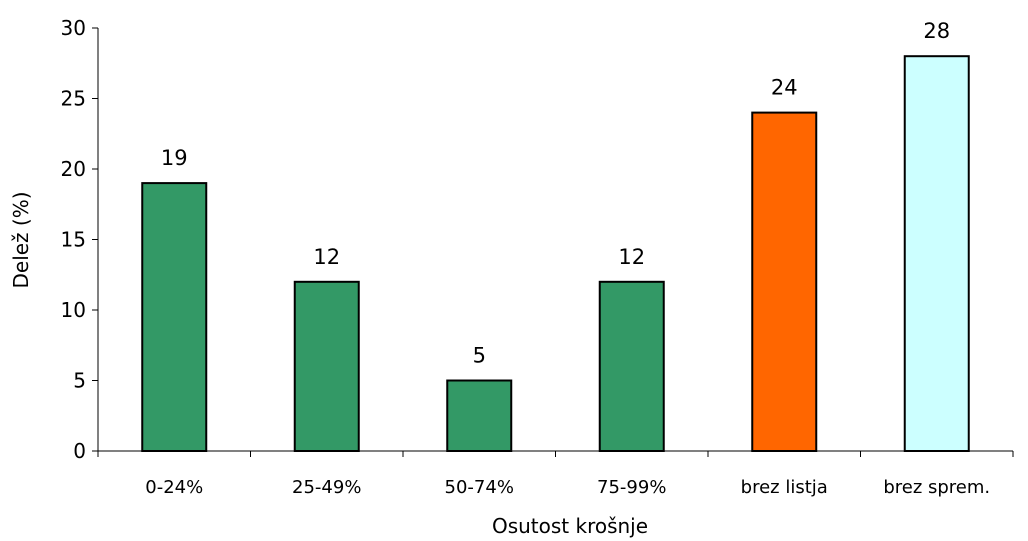 The height and width of the screenshot is (541, 1028). I want to click on y-tick-label: 0, so click(79, 451).